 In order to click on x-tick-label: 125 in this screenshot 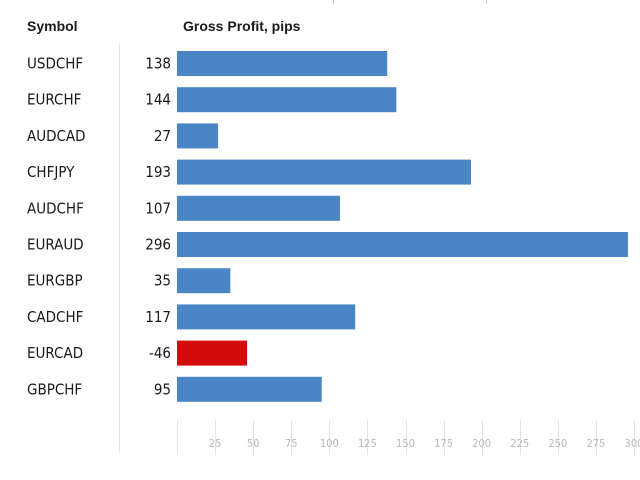, I will do `click(367, 443)`.